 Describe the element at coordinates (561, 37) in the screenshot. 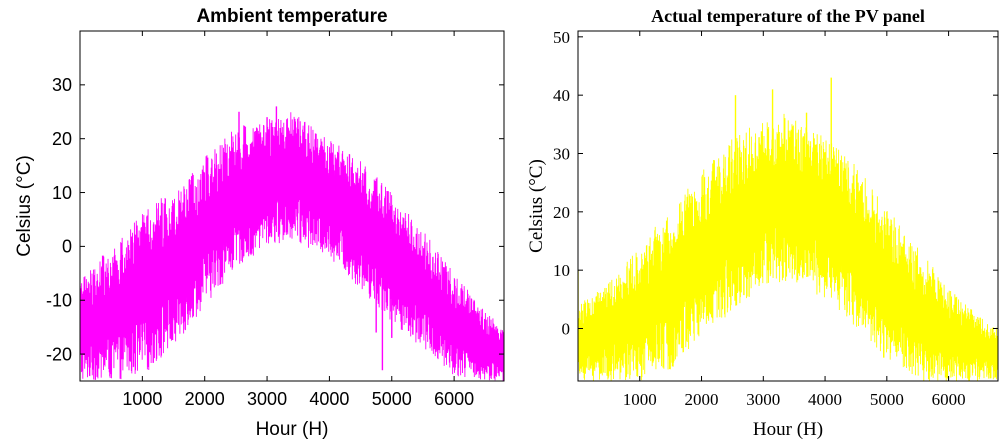

I see `y-tick-label: 50` at that location.